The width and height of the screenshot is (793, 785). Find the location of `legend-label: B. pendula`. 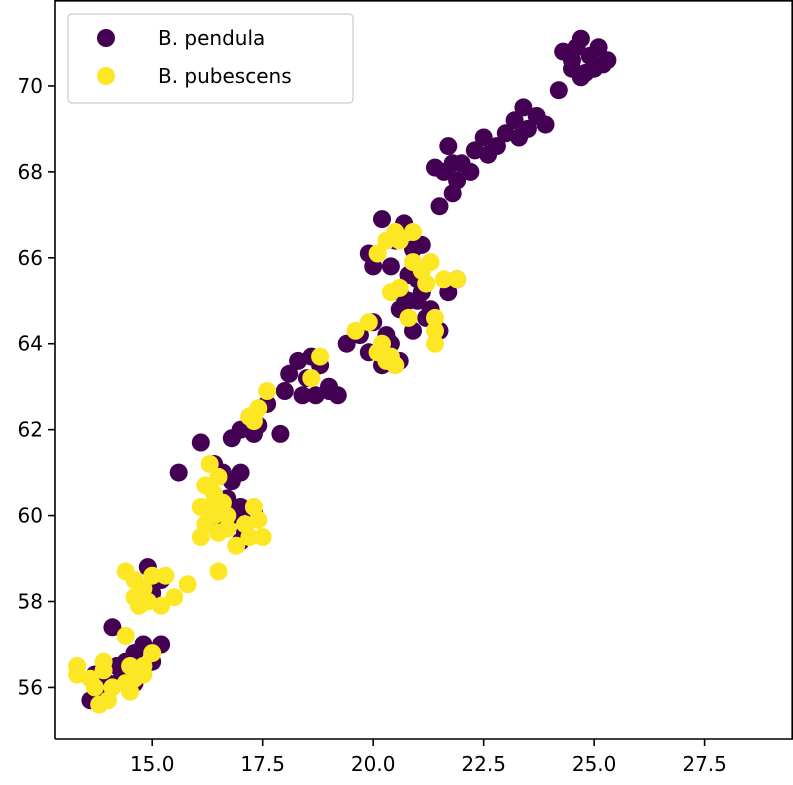

legend-label: B. pendula is located at coordinates (211, 38).